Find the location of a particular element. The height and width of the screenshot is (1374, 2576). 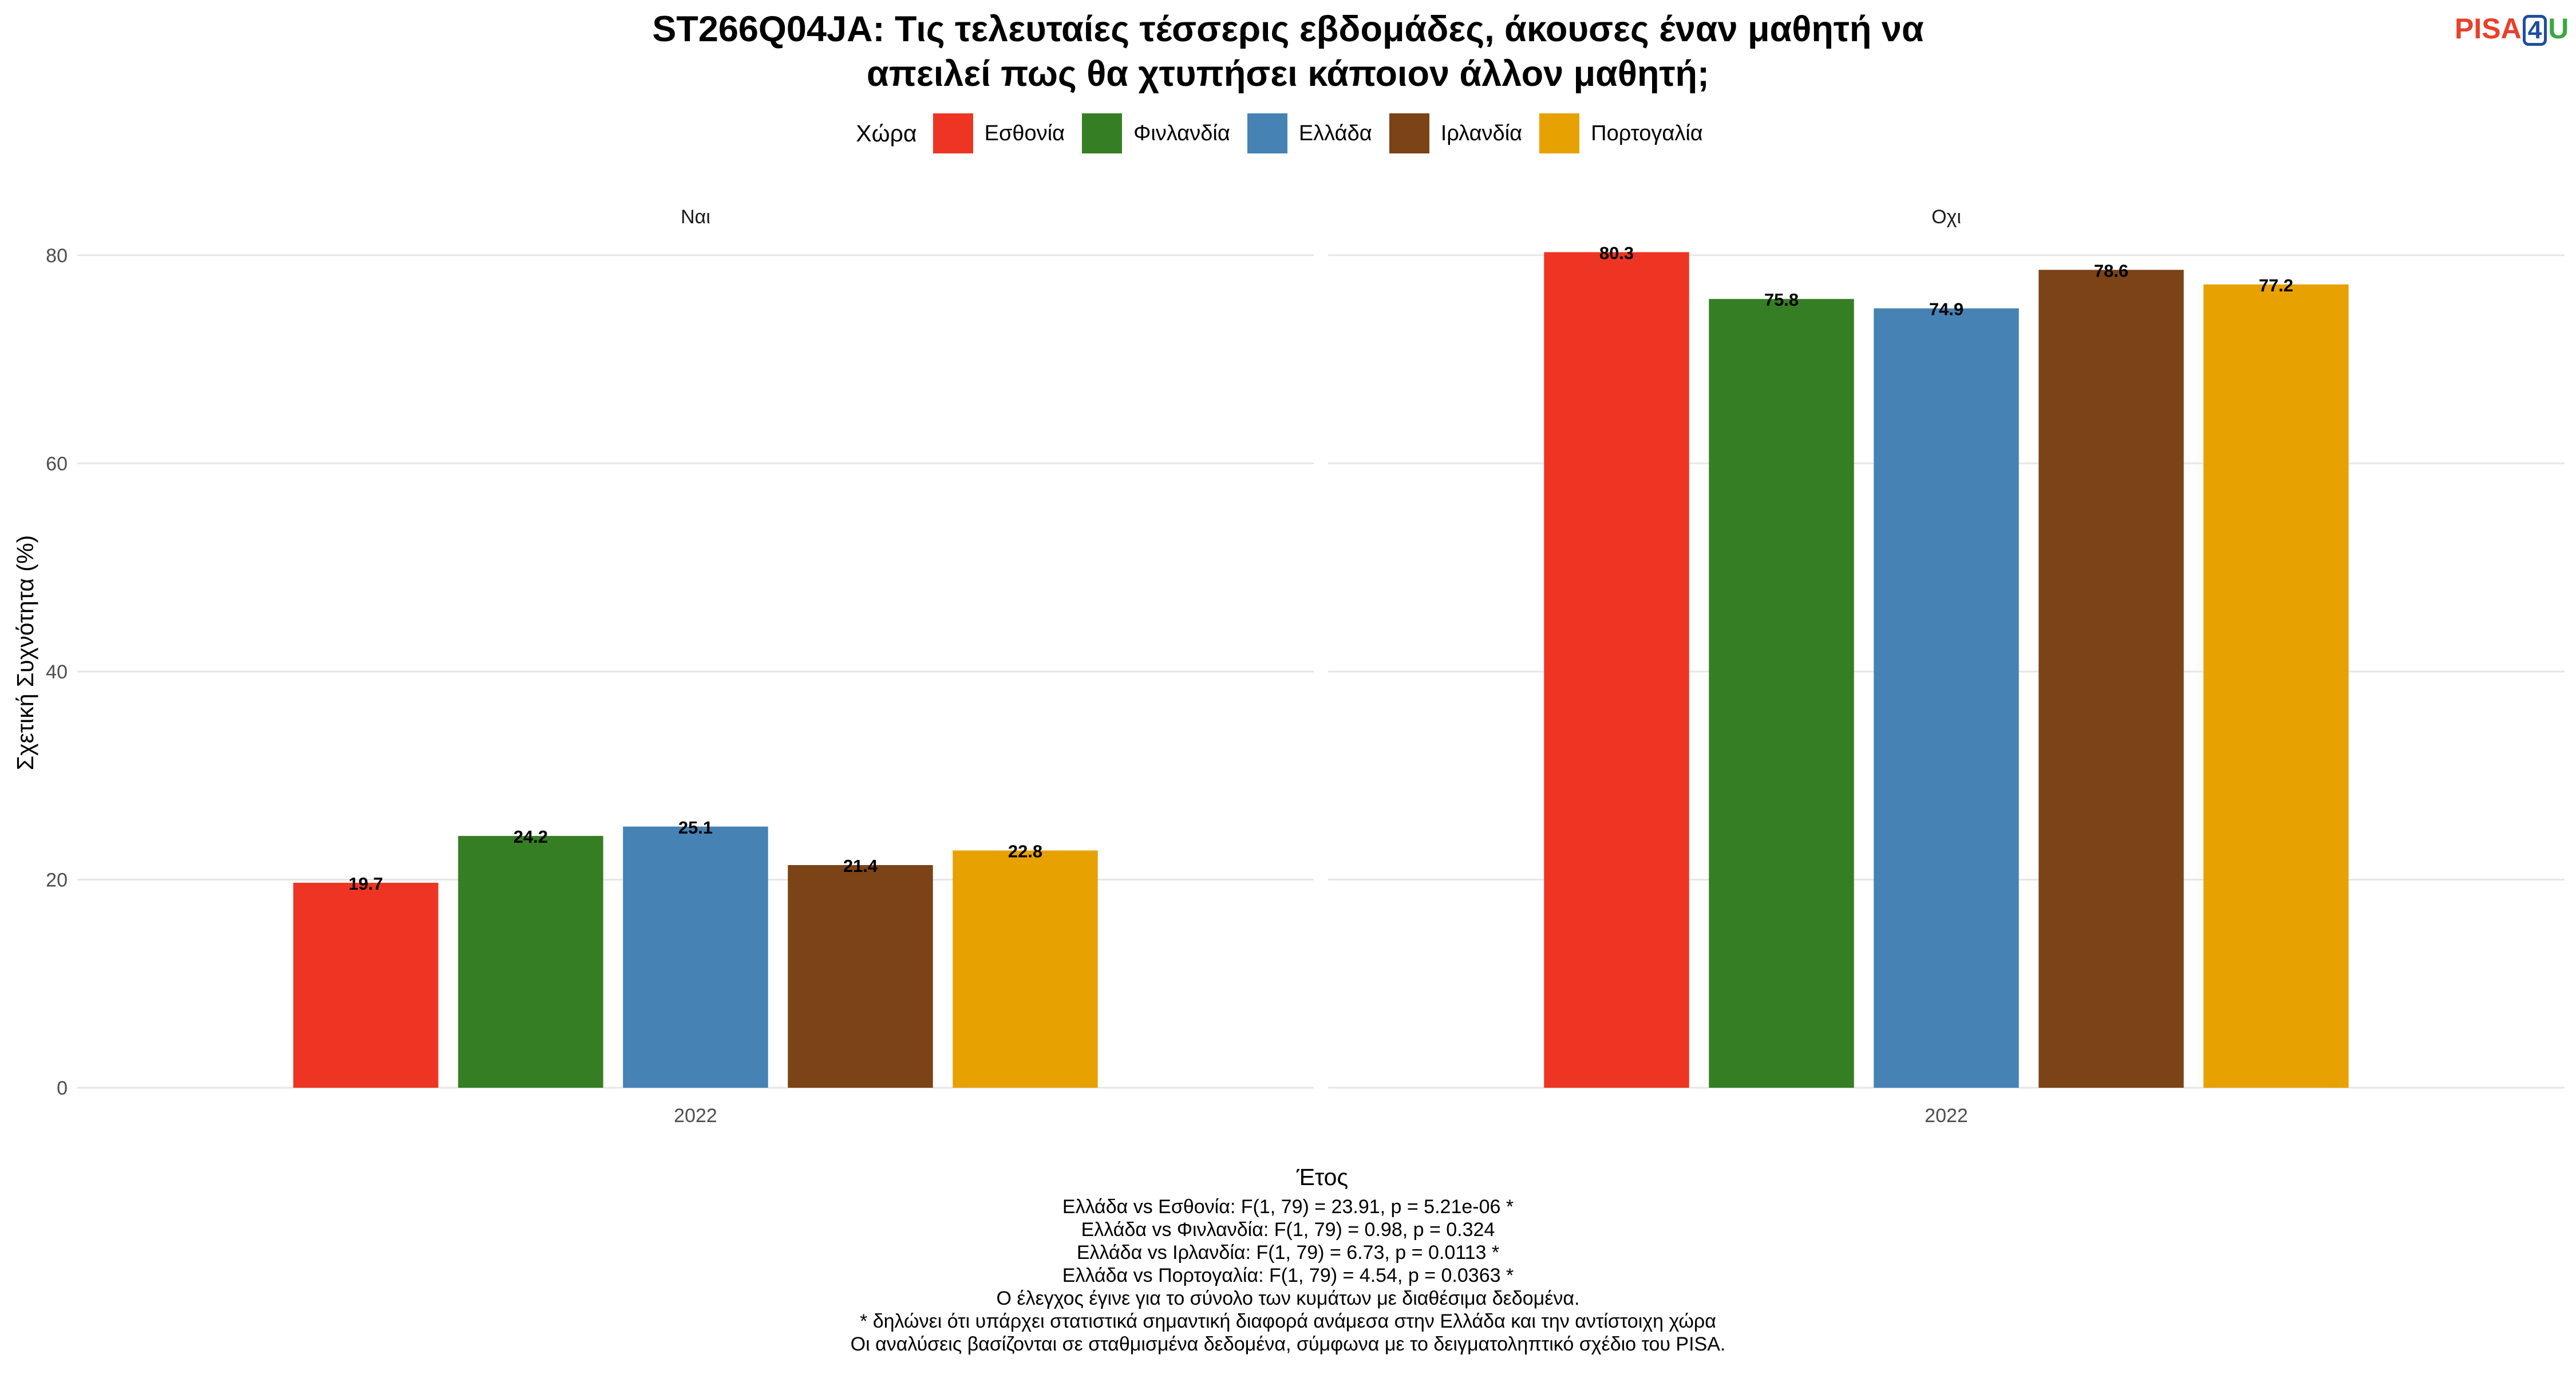

legend-item-finland: Φινλανδία is located at coordinates (1156, 133).